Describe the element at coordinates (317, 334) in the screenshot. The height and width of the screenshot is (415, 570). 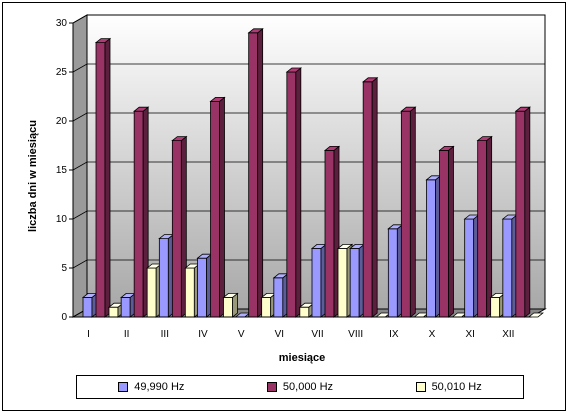
I see `x-tick-label: VII` at that location.